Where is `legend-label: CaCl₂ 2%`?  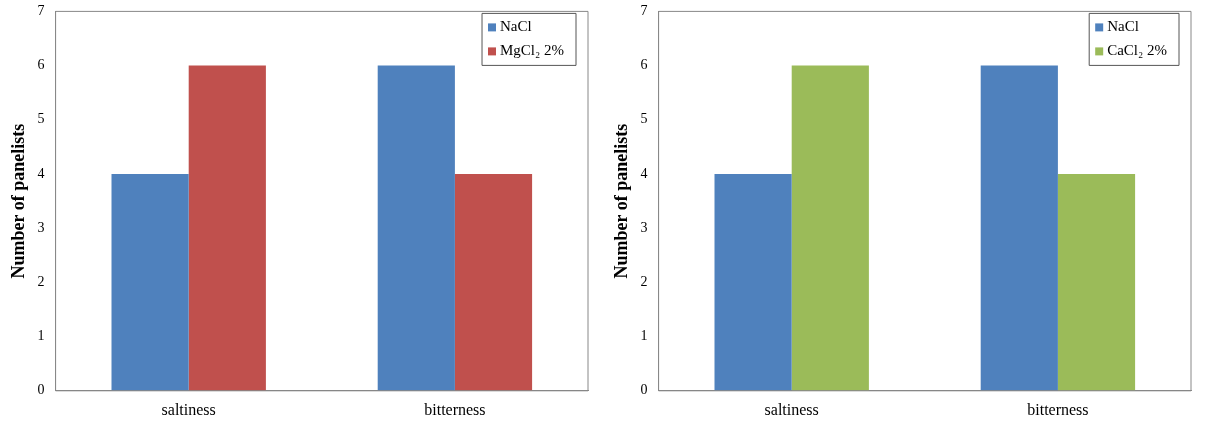 legend-label: CaCl₂ 2% is located at coordinates (1137, 50).